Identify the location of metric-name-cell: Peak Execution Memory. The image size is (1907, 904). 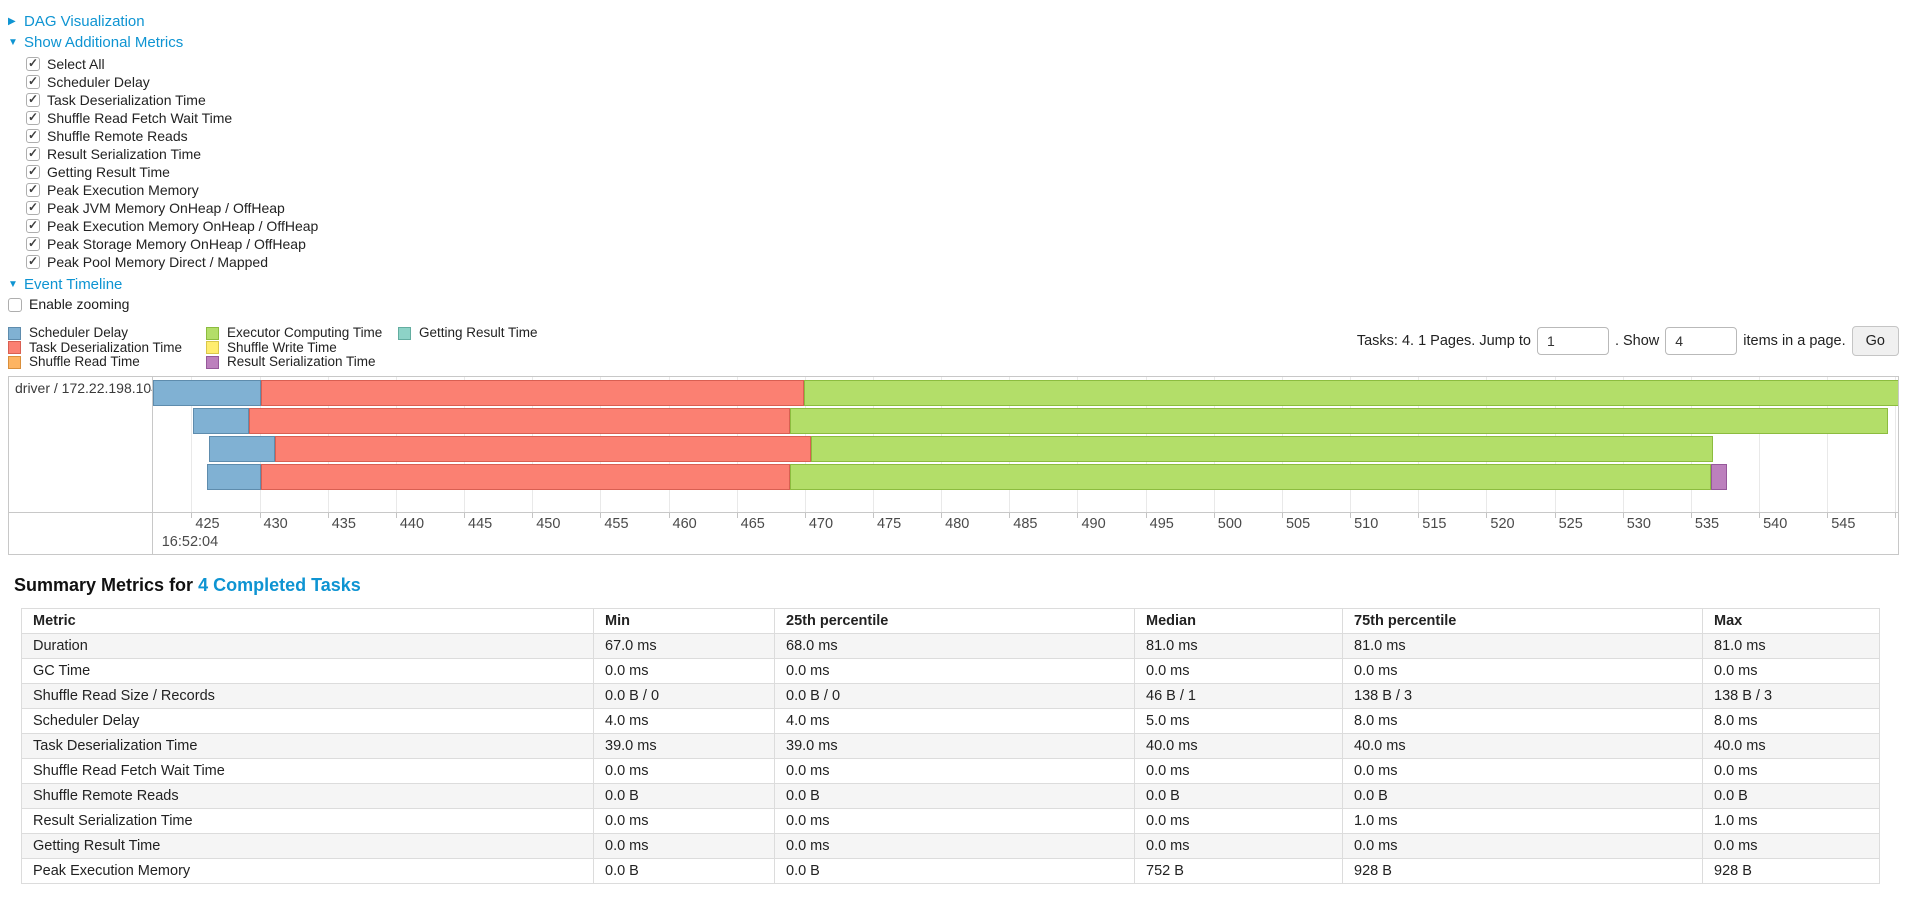
(307, 870).